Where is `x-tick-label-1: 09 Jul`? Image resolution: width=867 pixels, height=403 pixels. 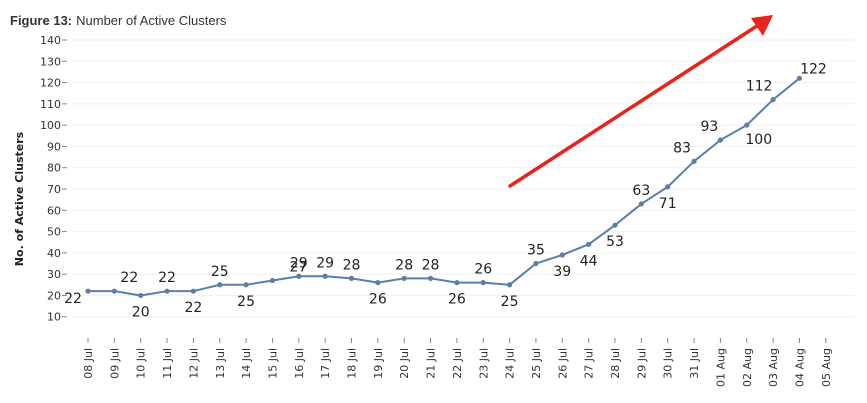 x-tick-label-1: 09 Jul is located at coordinates (114, 363).